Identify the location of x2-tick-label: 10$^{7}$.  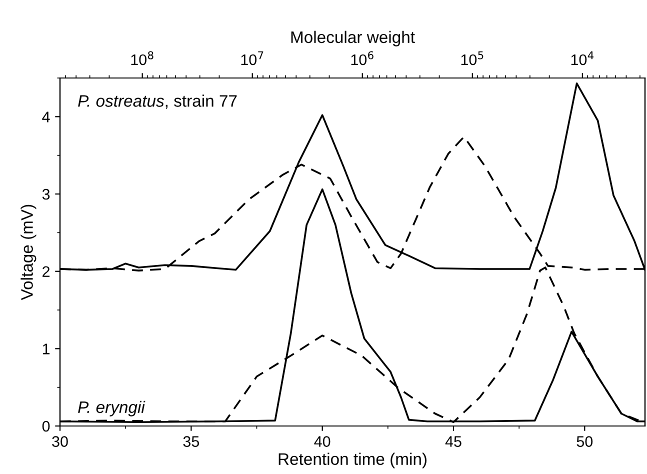
(252, 58).